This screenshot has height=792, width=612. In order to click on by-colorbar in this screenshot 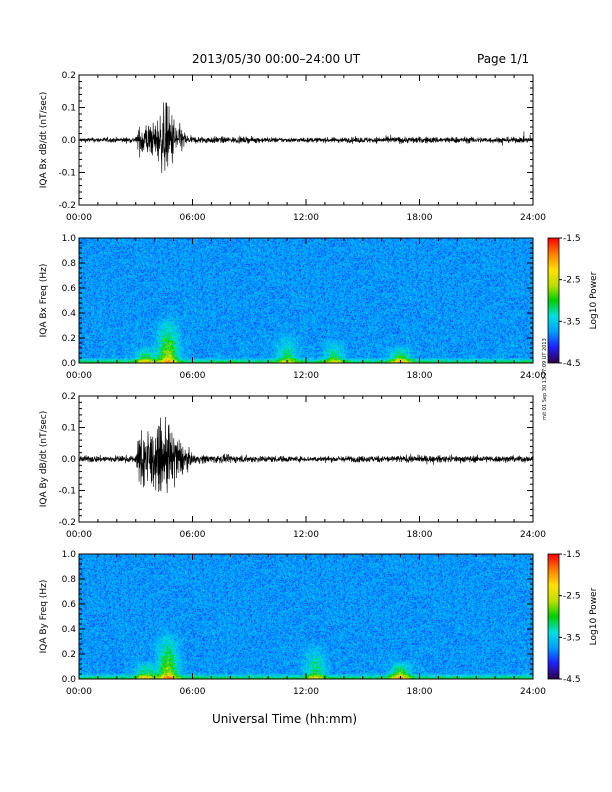, I will do `click(553, 616)`.